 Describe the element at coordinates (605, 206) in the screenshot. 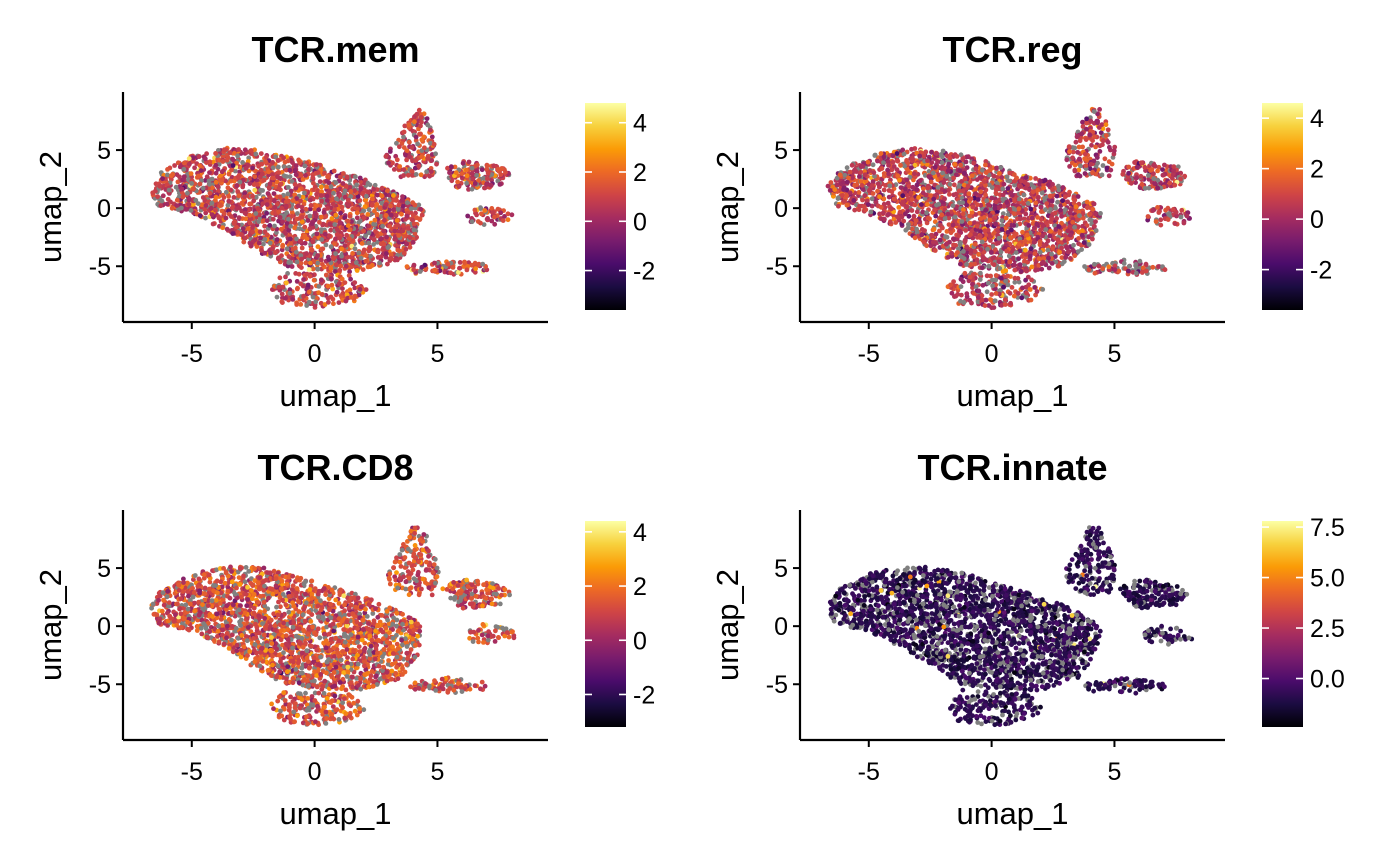

I see `colorbar-gradient` at that location.